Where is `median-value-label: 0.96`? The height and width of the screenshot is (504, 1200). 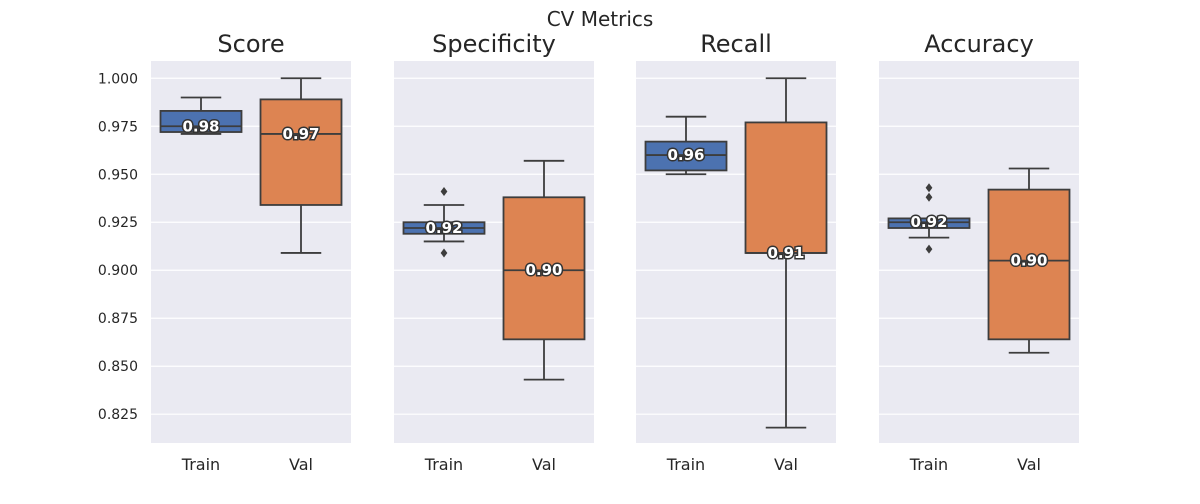 median-value-label: 0.96 is located at coordinates (685, 155).